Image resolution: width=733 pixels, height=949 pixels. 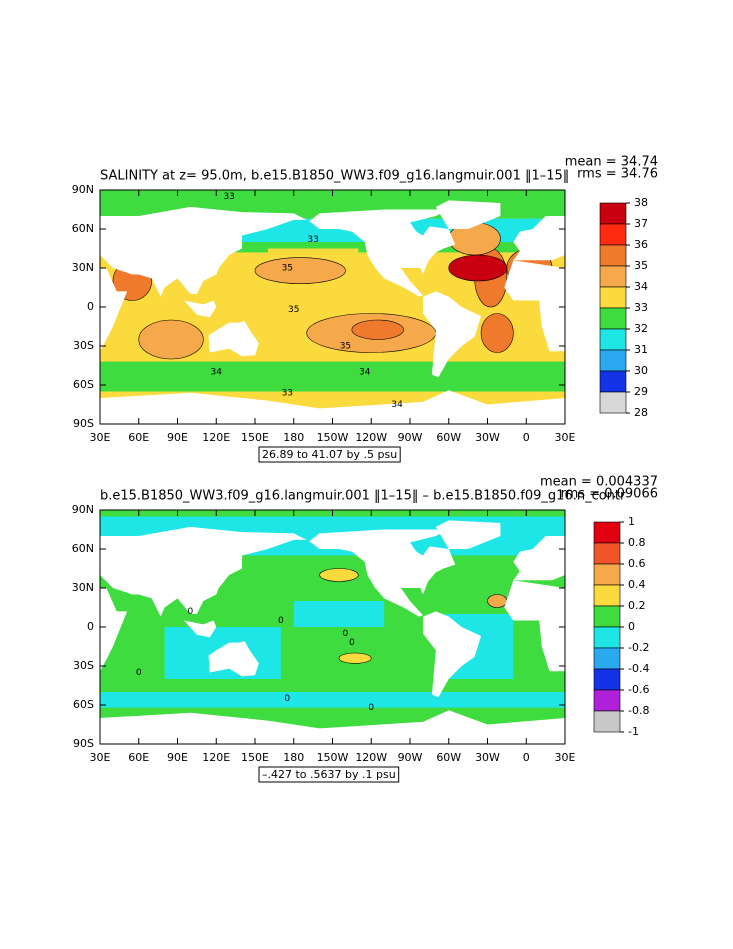 What do you see at coordinates (641, 412) in the screenshot?
I see `colorbar-label: 28` at bounding box center [641, 412].